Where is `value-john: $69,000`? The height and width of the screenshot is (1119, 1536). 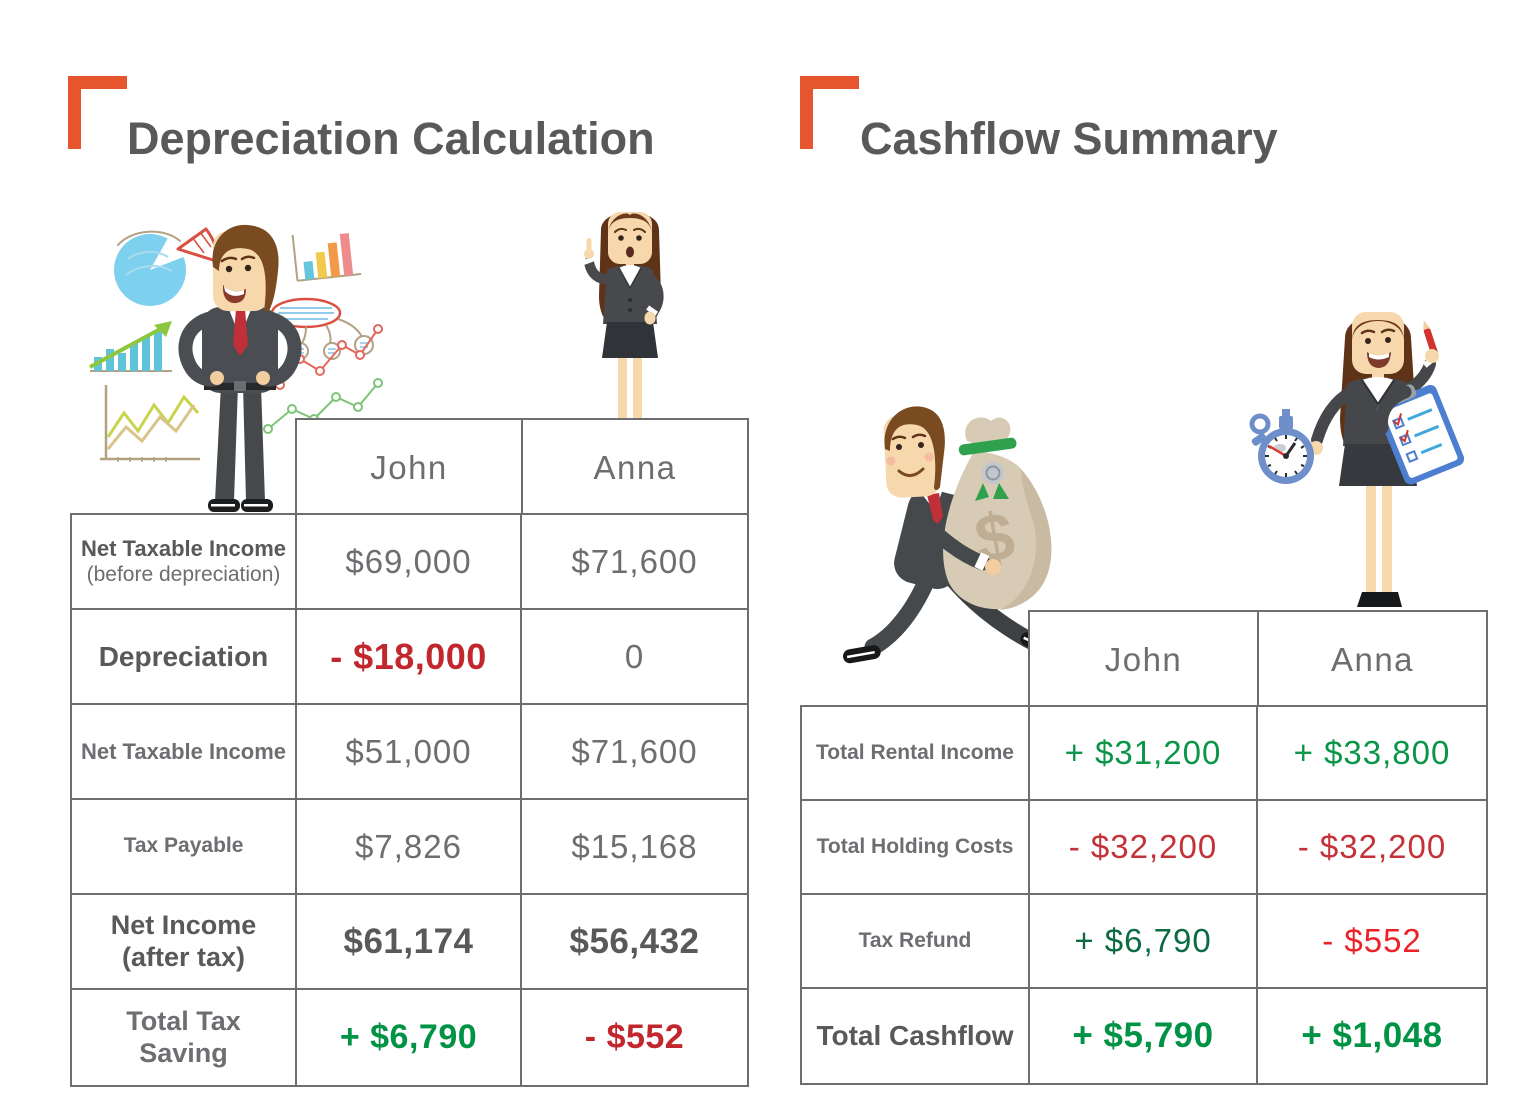 value-john: $69,000 is located at coordinates (408, 561).